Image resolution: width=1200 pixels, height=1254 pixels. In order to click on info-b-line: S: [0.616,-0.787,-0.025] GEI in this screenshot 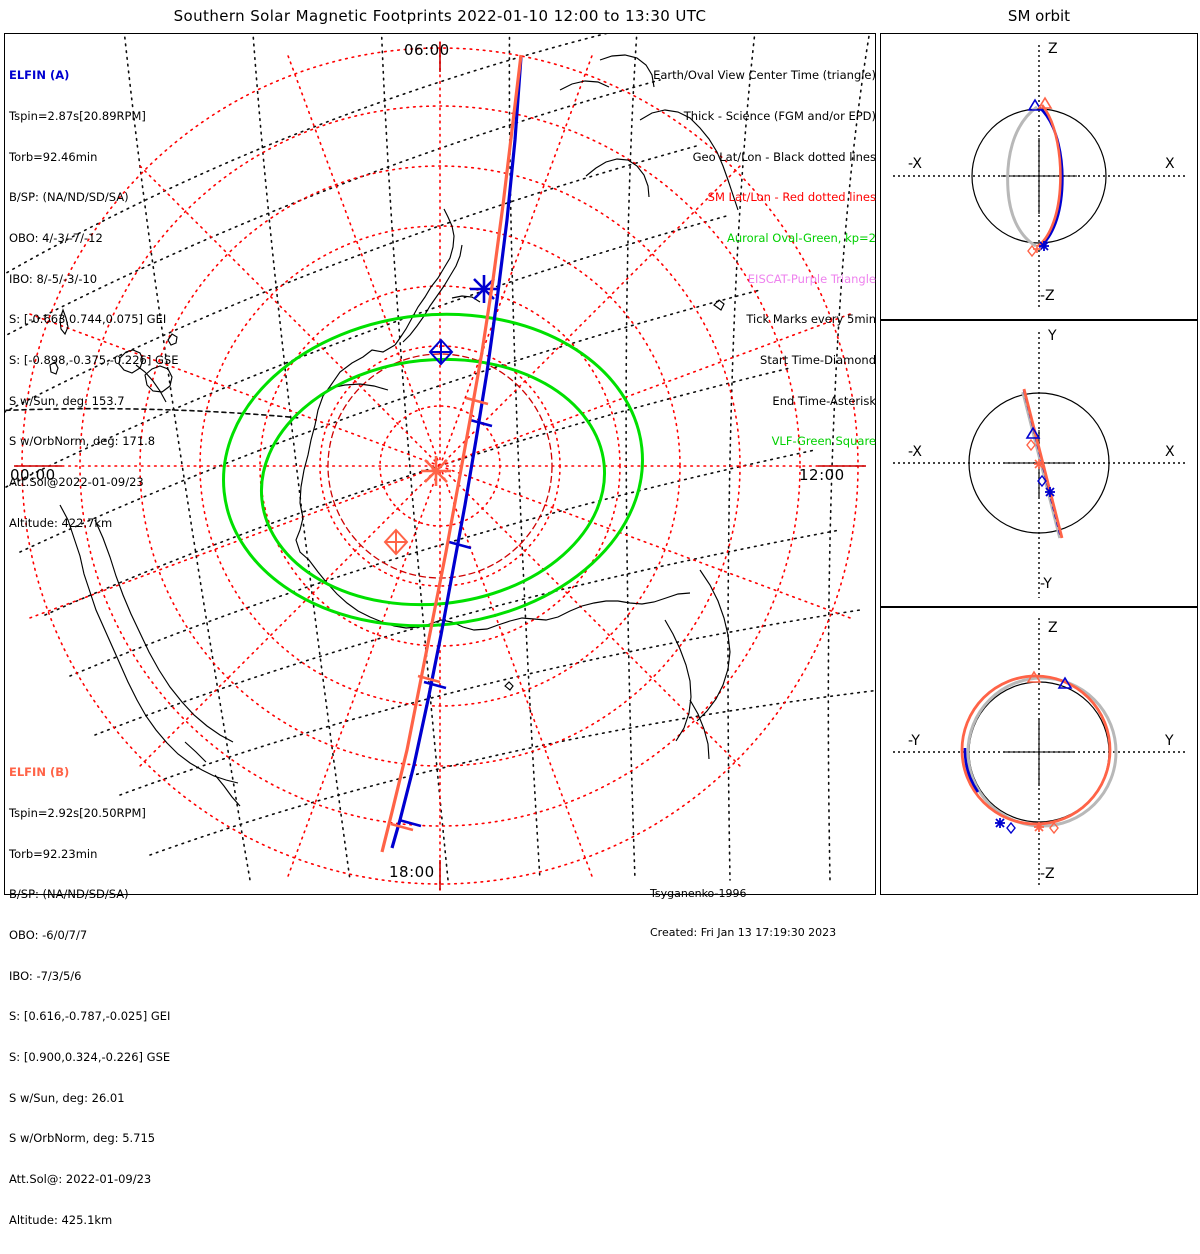, I will do `click(90, 1016)`.